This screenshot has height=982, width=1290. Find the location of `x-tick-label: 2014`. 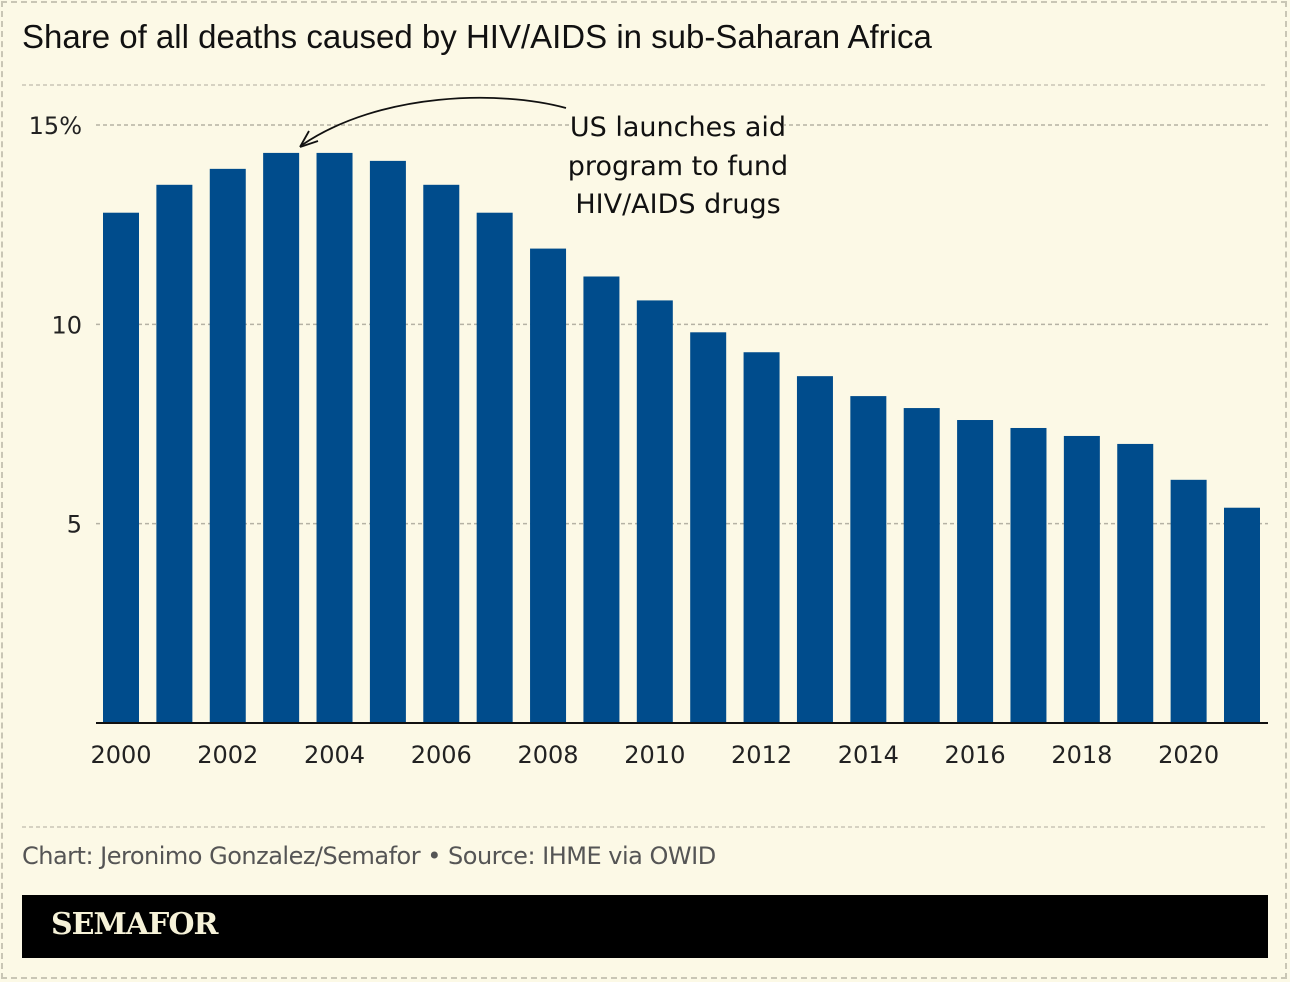

x-tick-label: 2014 is located at coordinates (868, 755).